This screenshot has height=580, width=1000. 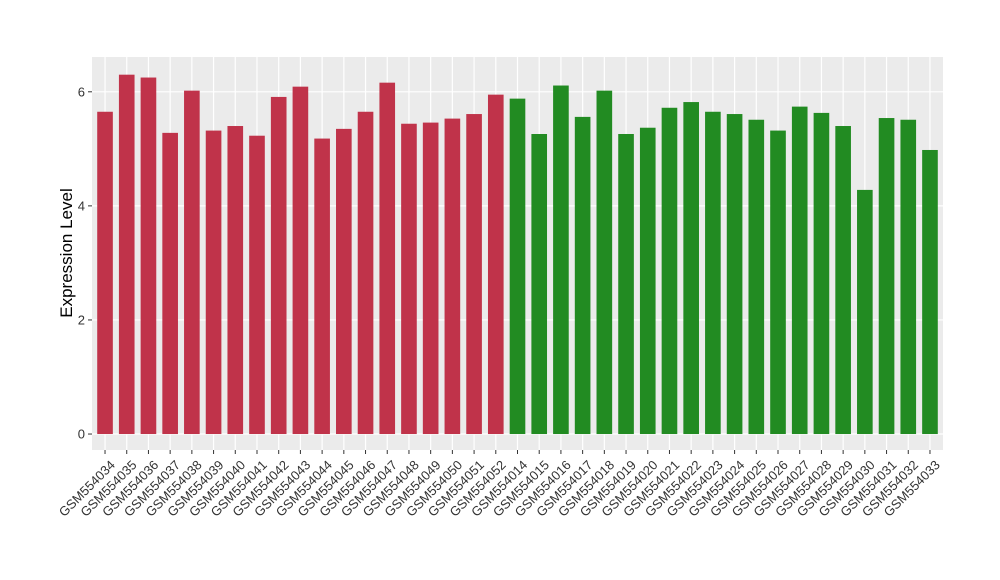 I want to click on y-tick-label: 0, so click(x=81, y=434).